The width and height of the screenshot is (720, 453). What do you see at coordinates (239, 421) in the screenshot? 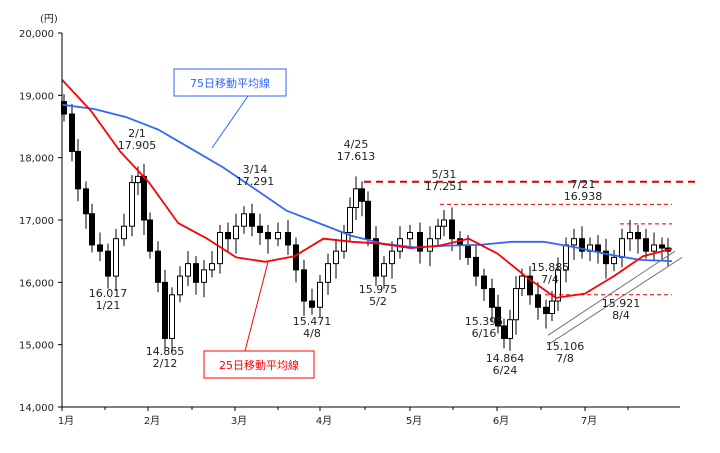
I see `x-tick-label: 3月` at bounding box center [239, 421].